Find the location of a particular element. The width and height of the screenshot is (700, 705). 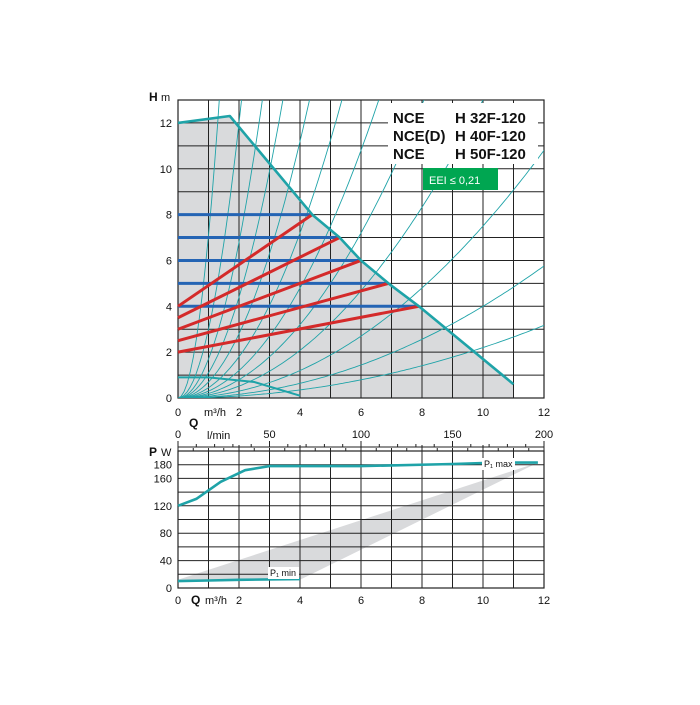

power-axis-unit: W is located at coordinates (166, 453).